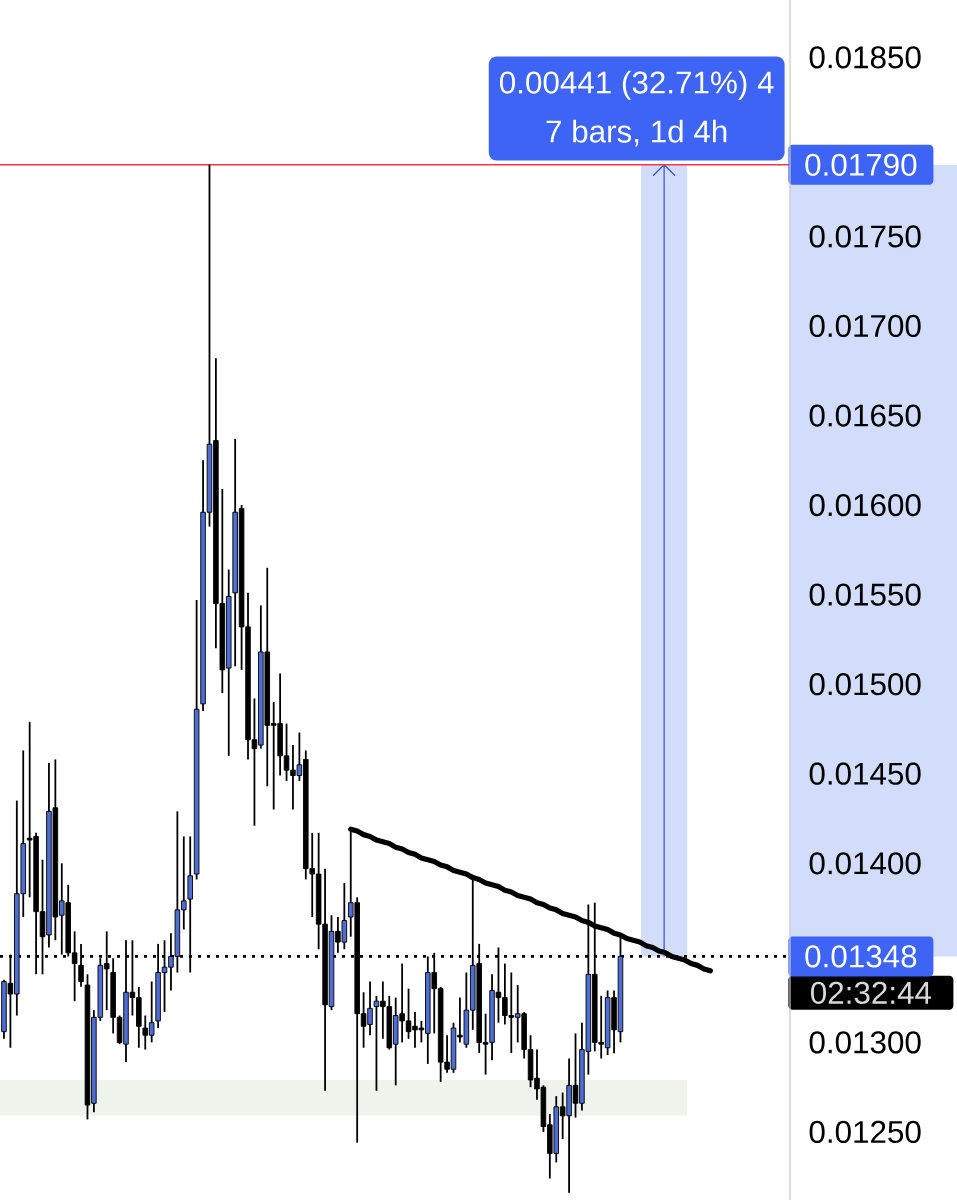 The height and width of the screenshot is (1200, 957). Describe the element at coordinates (865, 57) in the screenshot. I see `y-tick-label: 0.01850` at that location.